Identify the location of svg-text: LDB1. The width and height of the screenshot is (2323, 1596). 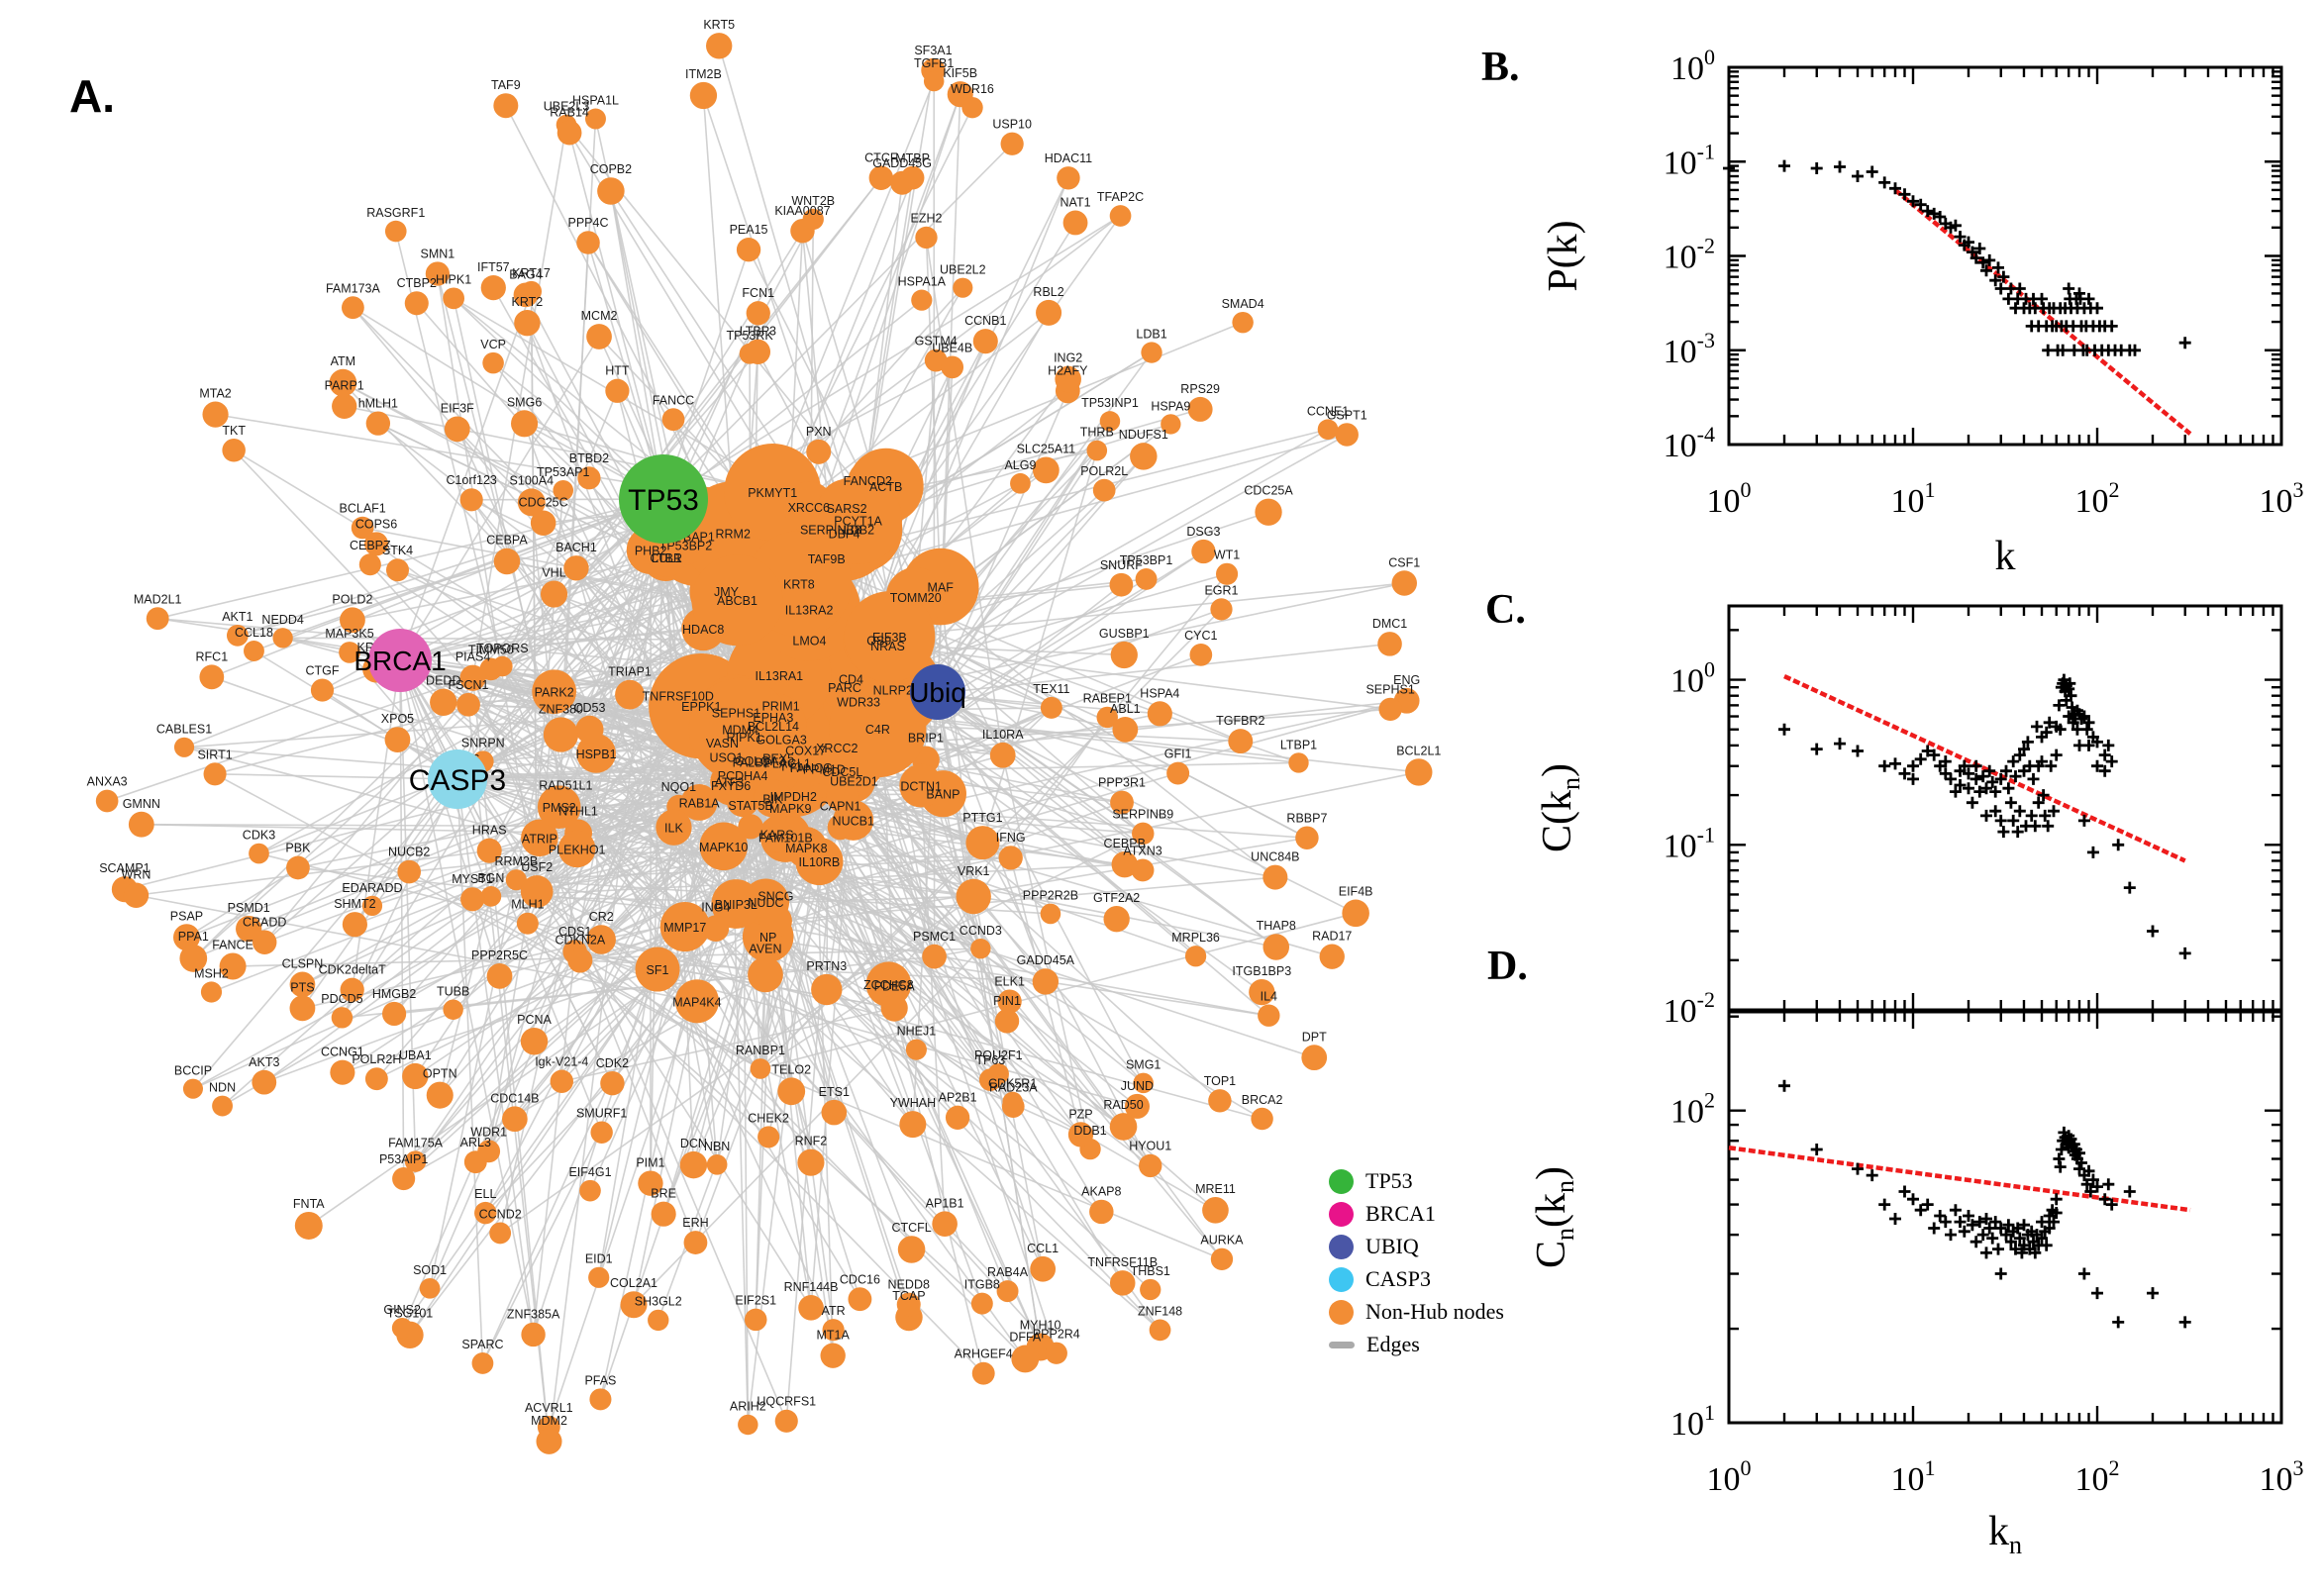
(1151, 334).